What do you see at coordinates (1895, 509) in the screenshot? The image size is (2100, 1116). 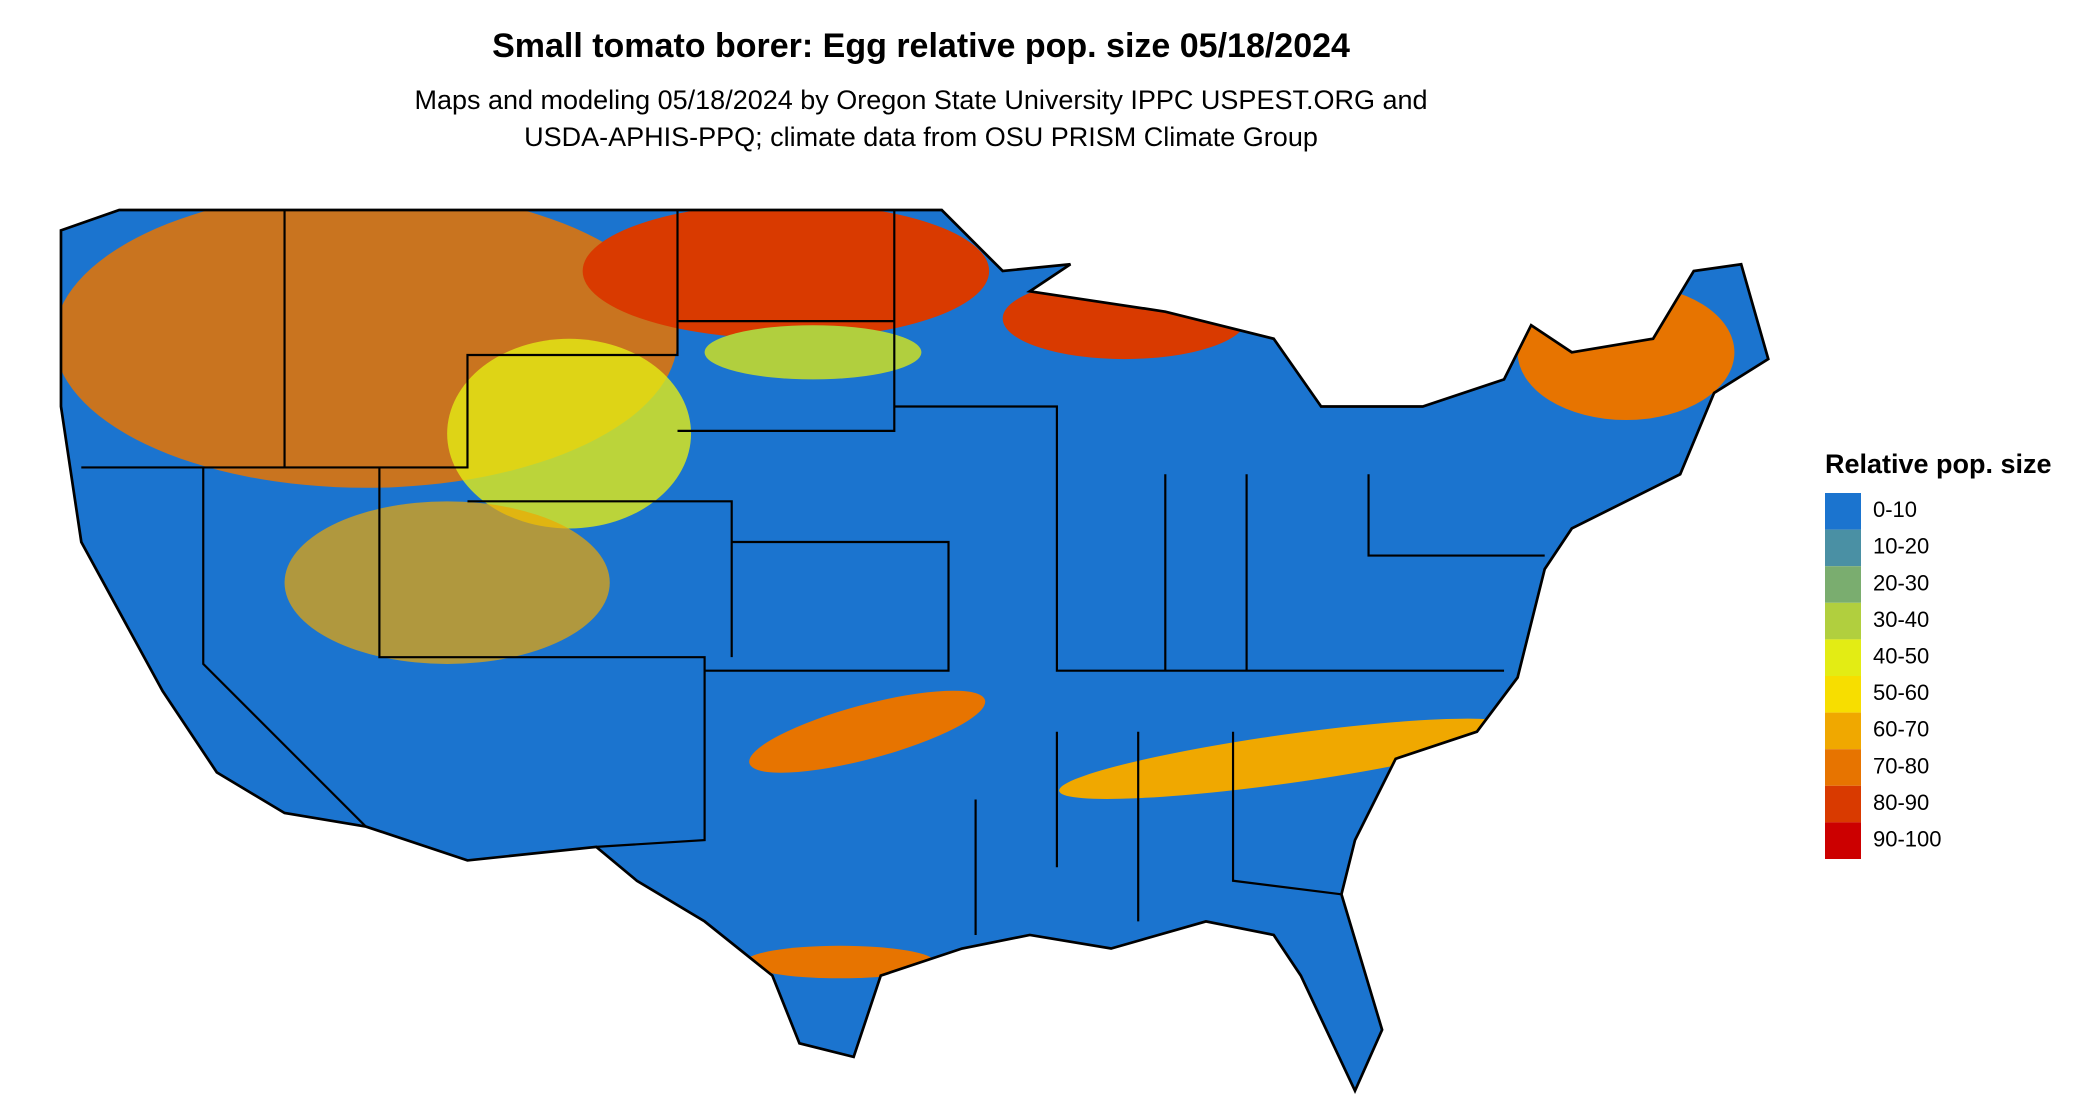 I see `legend-label: 0-10` at bounding box center [1895, 509].